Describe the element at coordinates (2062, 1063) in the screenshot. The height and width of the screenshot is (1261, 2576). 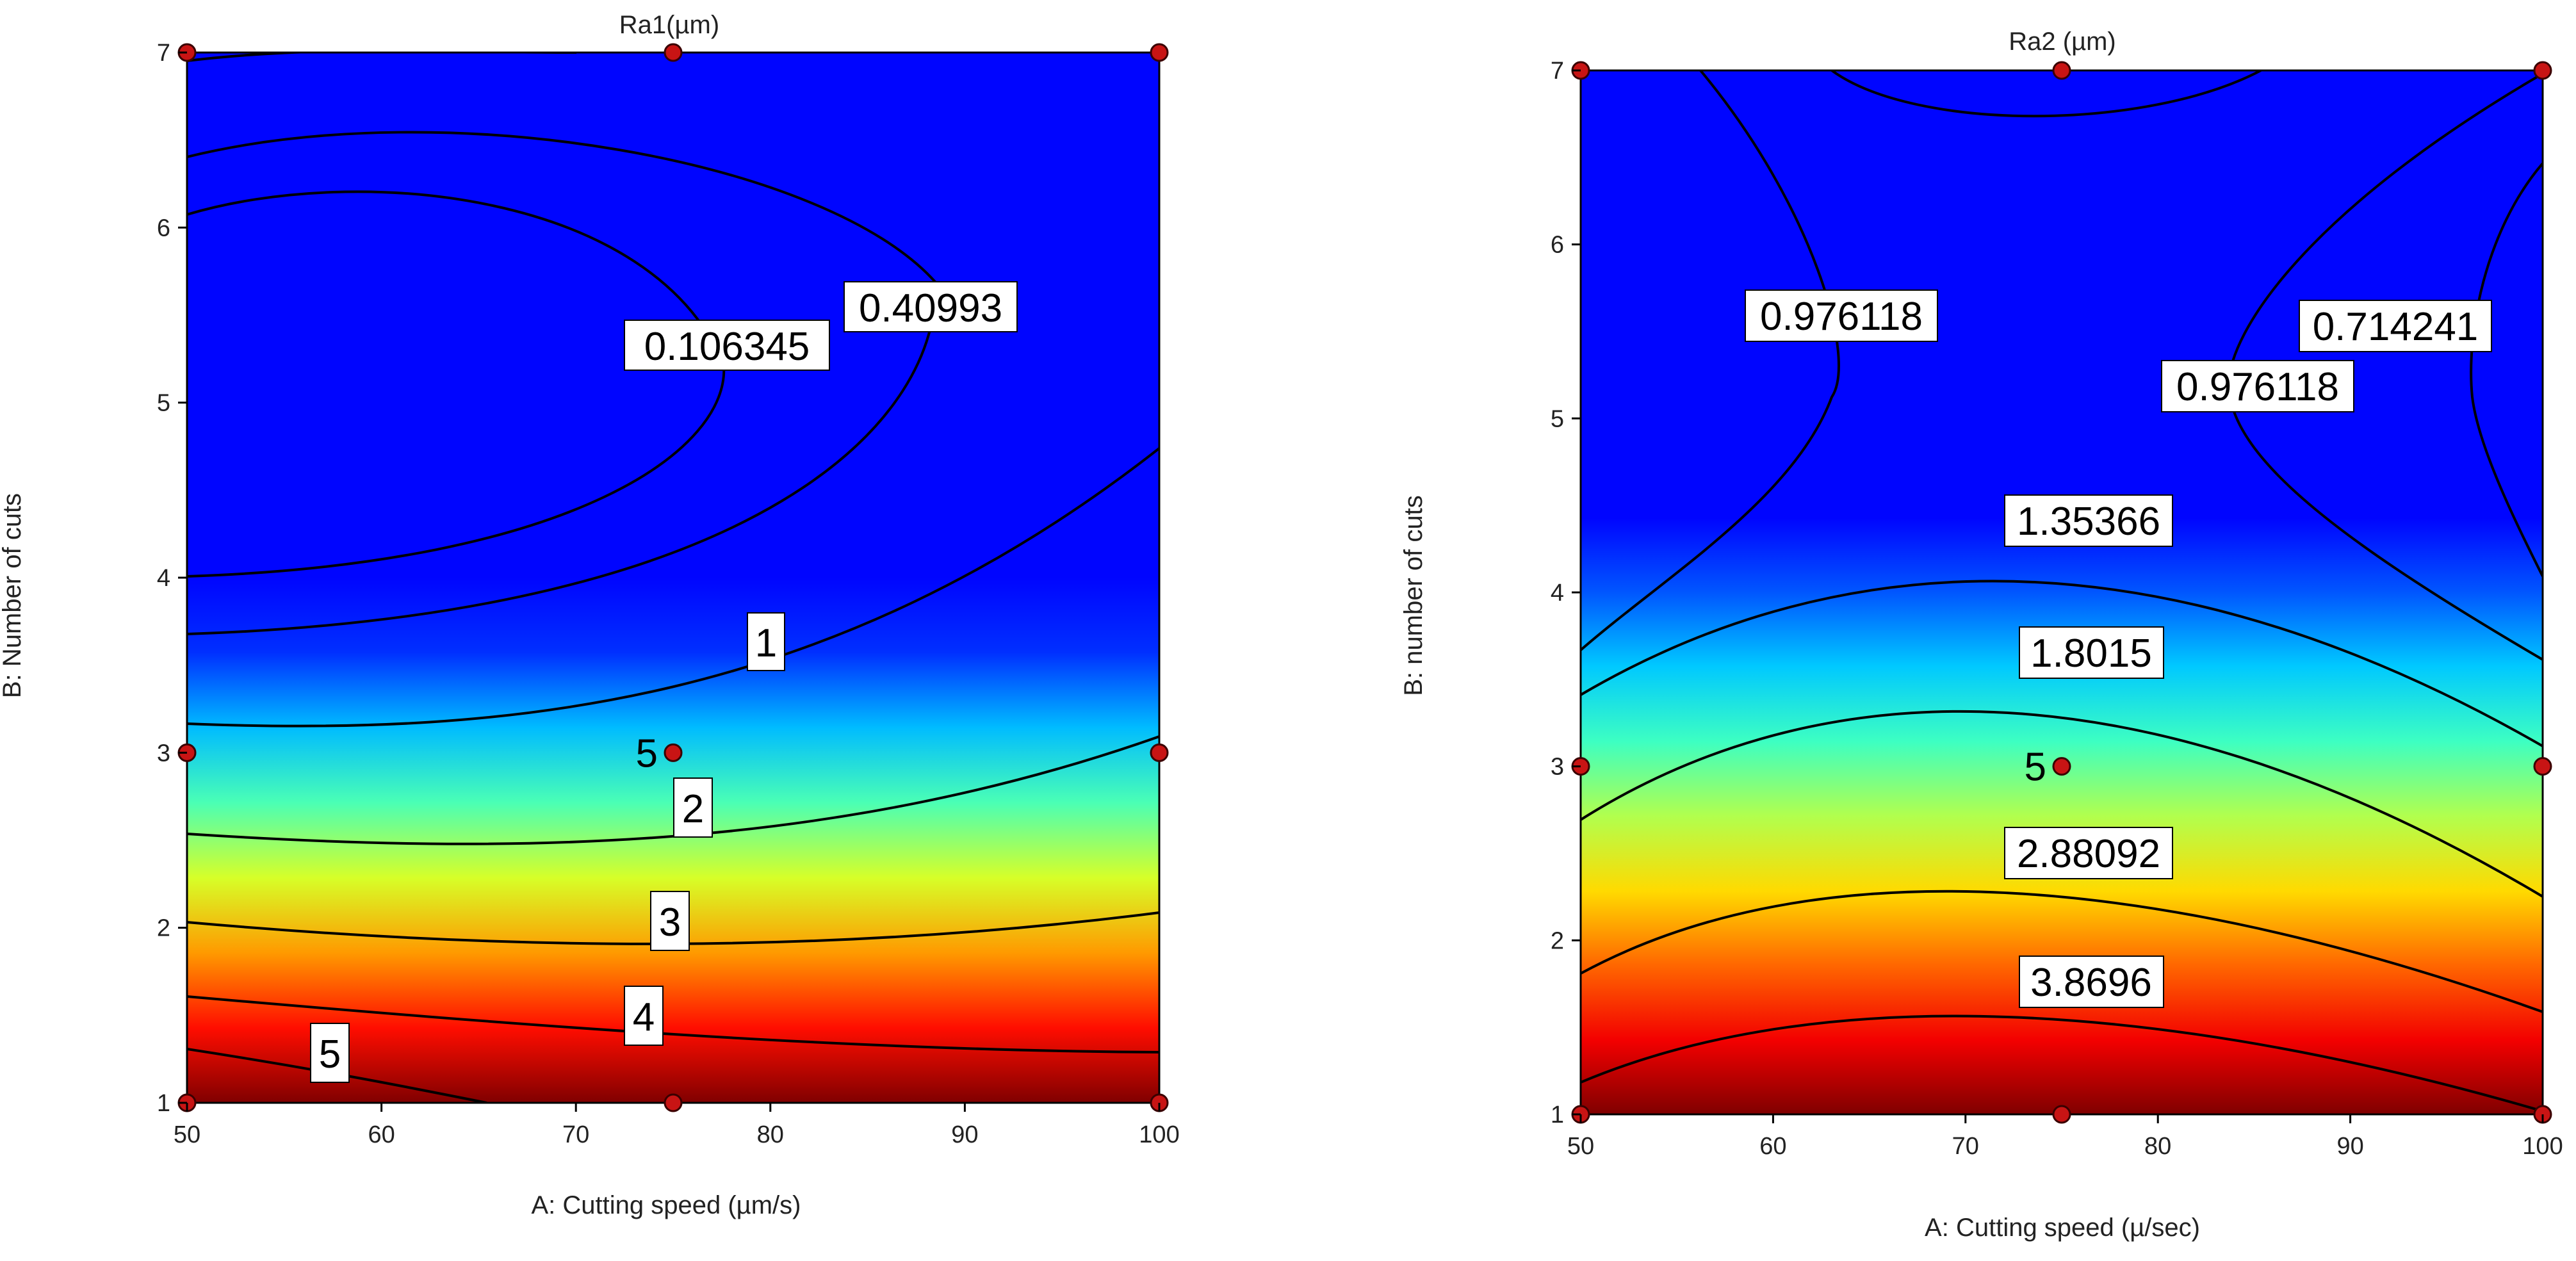
I see `ra2-line-3.8696` at that location.